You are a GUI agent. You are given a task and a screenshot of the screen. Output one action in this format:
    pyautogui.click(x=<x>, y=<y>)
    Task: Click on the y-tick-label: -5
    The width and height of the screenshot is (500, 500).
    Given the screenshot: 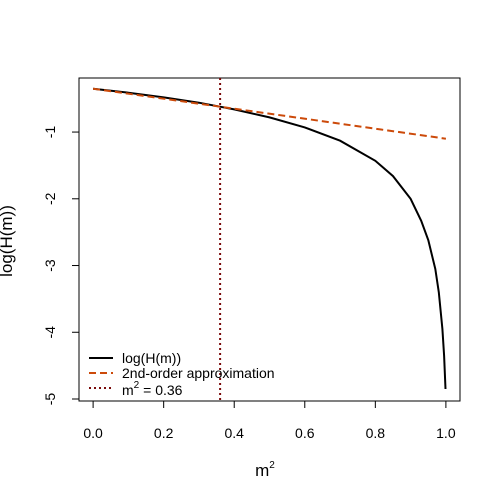 What is the action you would take?
    pyautogui.click(x=50, y=399)
    